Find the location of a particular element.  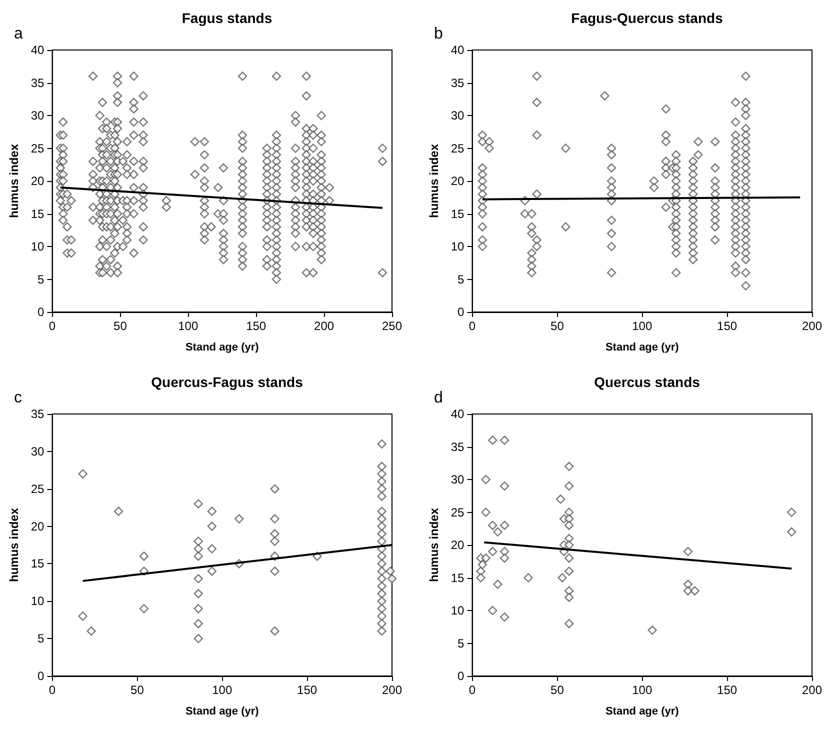

chart-title: Fagus stands is located at coordinates (227, 18).